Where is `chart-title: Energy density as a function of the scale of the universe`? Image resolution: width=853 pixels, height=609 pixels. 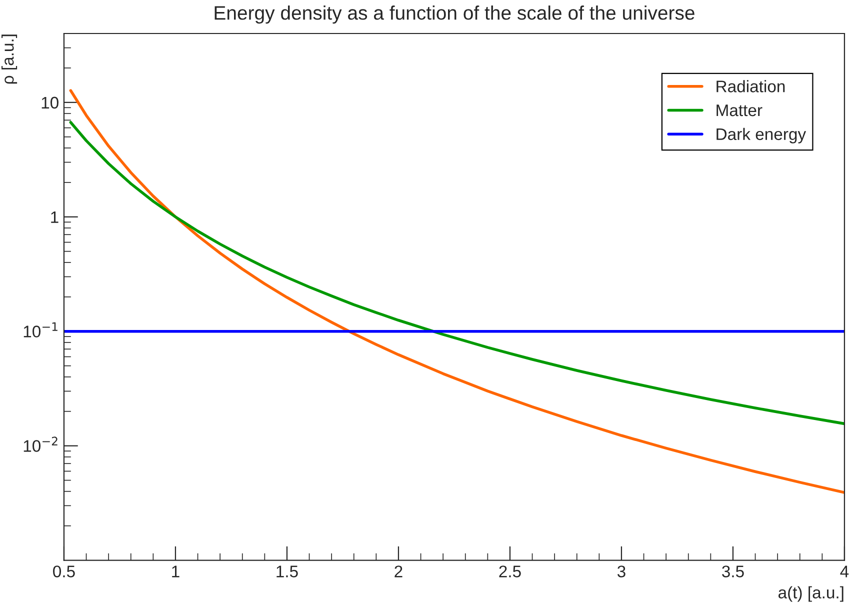 chart-title: Energy density as a function of the scale of the universe is located at coordinates (454, 15).